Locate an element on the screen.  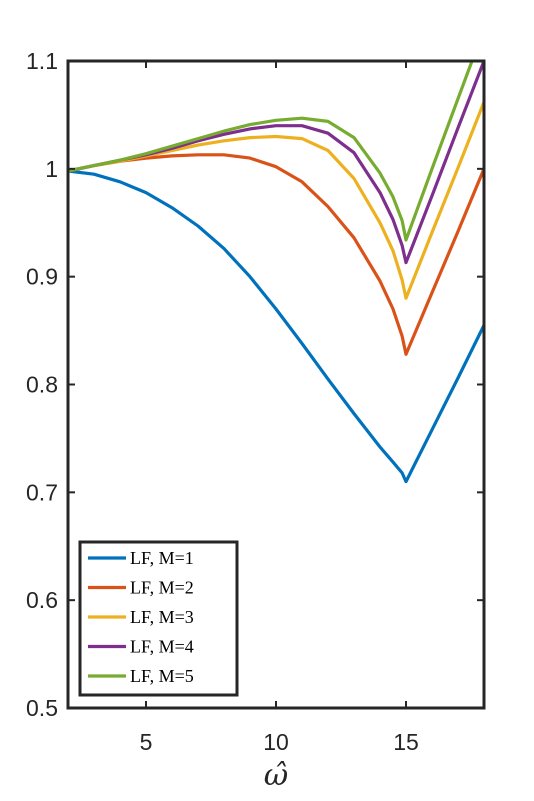
legend: LF, M=1 LF, M=2 LF, M=3 LF, M=4 LF, M=5 is located at coordinates (158, 618).